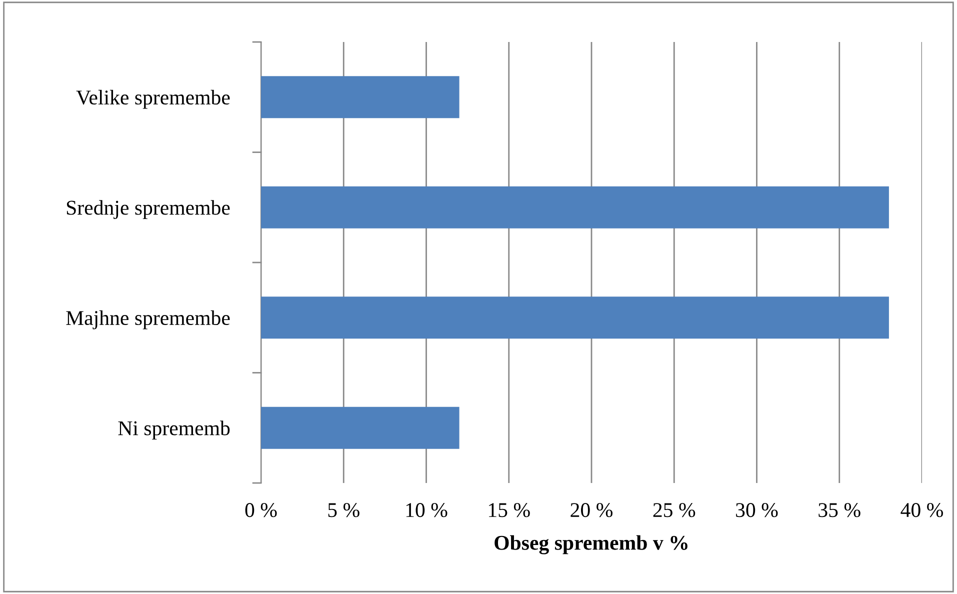 The width and height of the screenshot is (957, 594). Describe the element at coordinates (148, 210) in the screenshot. I see `y-tick-label: Srednje spremembe` at that location.